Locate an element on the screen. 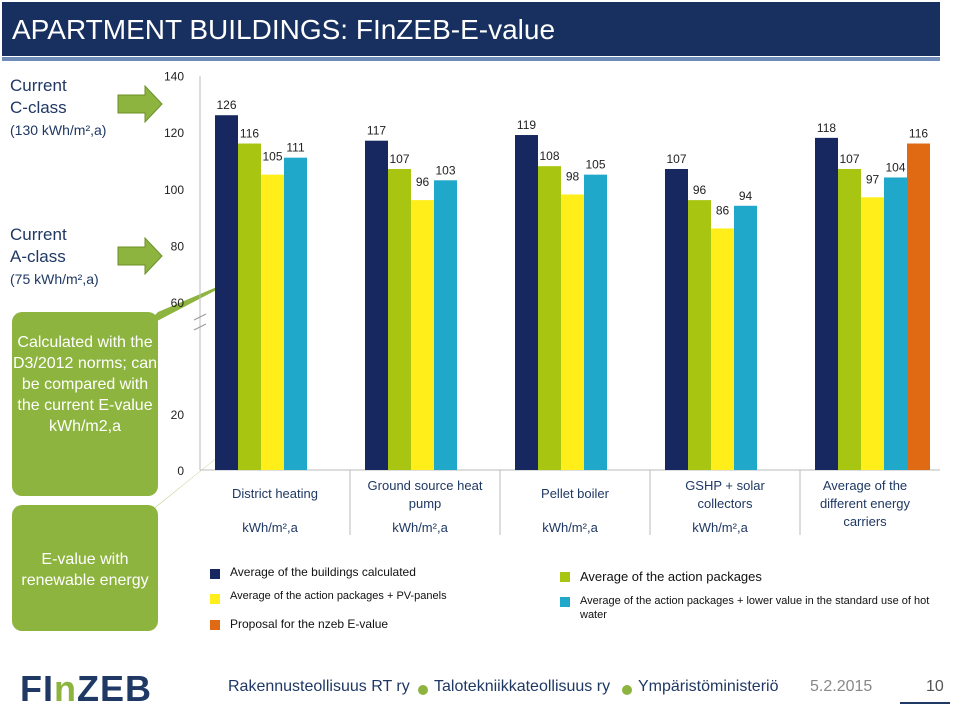 This screenshot has height=715, width=960. finzeb-logo: FInZEB is located at coordinates (86, 689).